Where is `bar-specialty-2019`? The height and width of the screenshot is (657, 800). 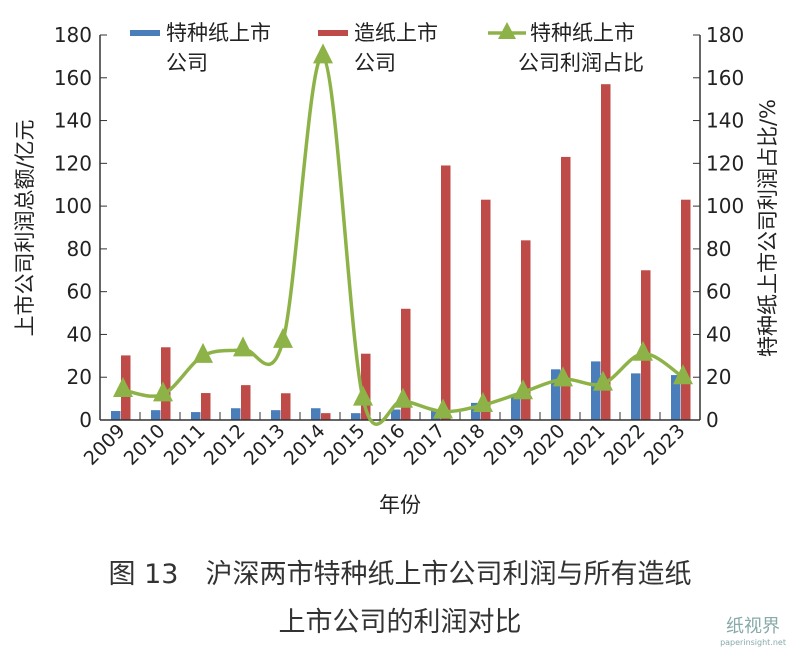 bar-specialty-2019 is located at coordinates (516, 408).